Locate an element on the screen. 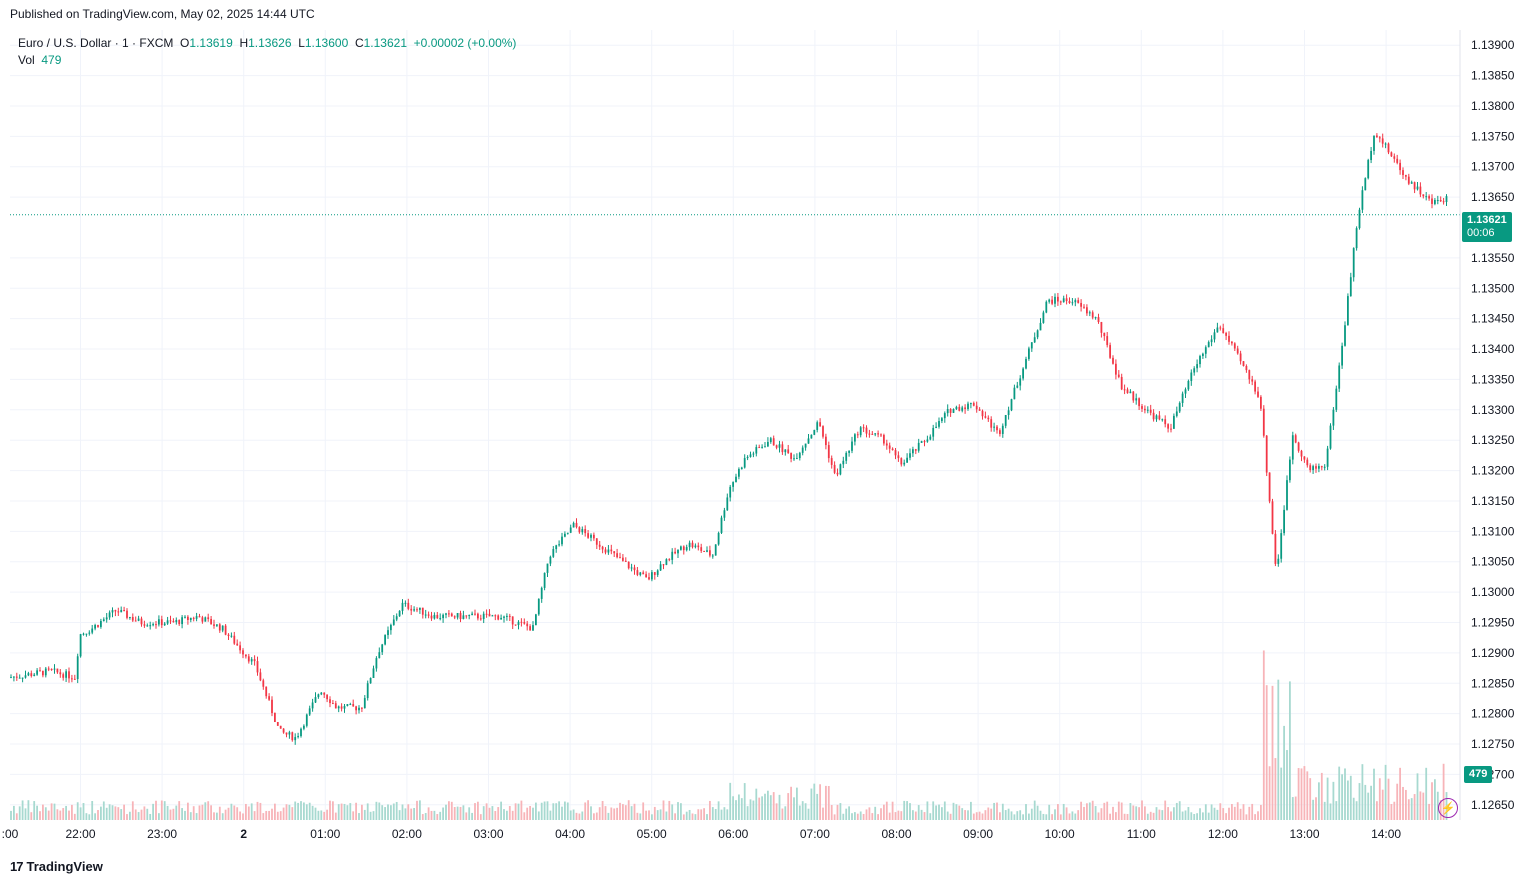  symbol-label: Euro / U.S. Dollar · 1 · FXCM is located at coordinates (96, 43).